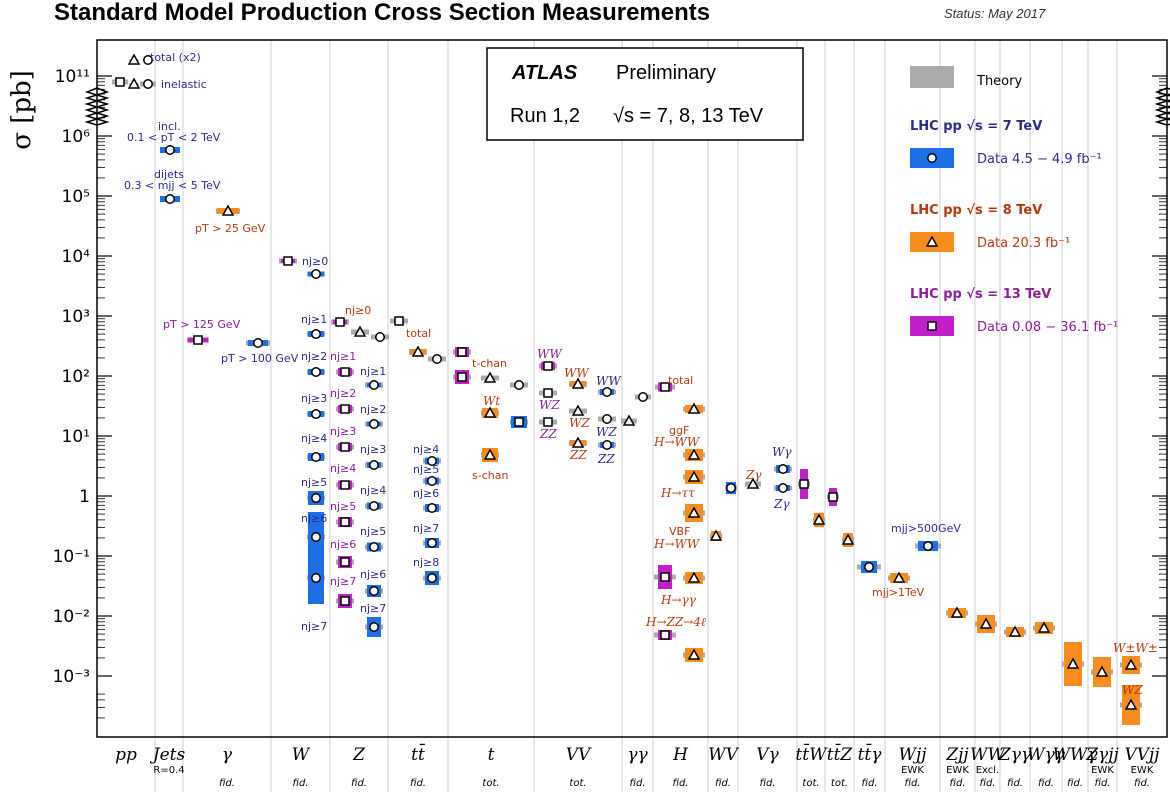  What do you see at coordinates (1102, 755) in the screenshot?
I see `x-category-label: Zγjj` at bounding box center [1102, 755].